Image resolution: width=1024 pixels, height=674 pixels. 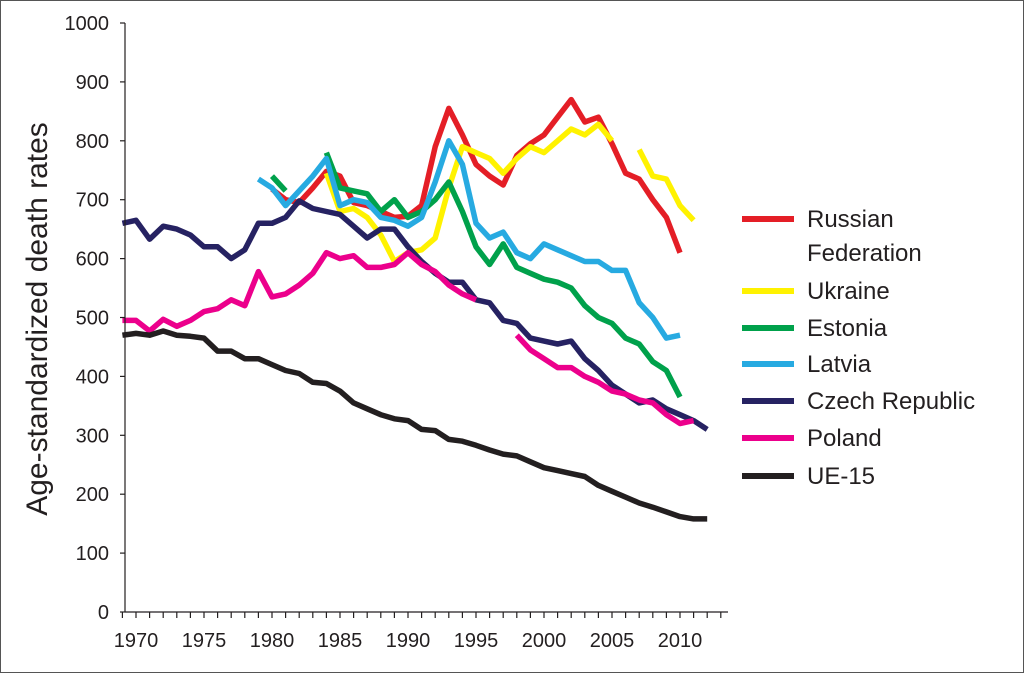 What do you see at coordinates (92, 436) in the screenshot?
I see `y-tick-label: 300` at bounding box center [92, 436].